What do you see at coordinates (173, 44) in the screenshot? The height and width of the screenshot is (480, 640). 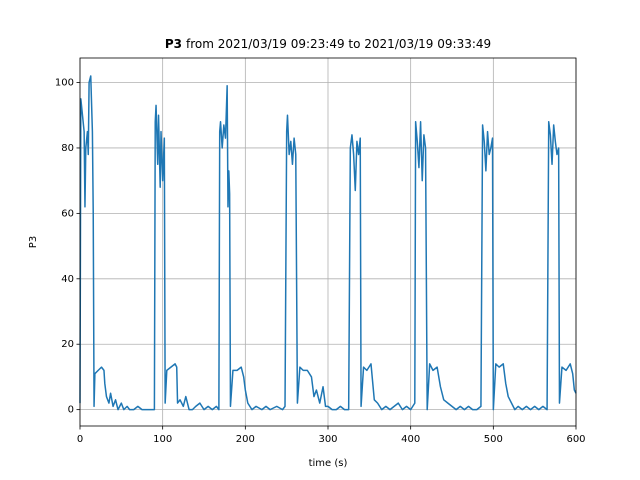 I see `title-bold: P3` at bounding box center [173, 44].